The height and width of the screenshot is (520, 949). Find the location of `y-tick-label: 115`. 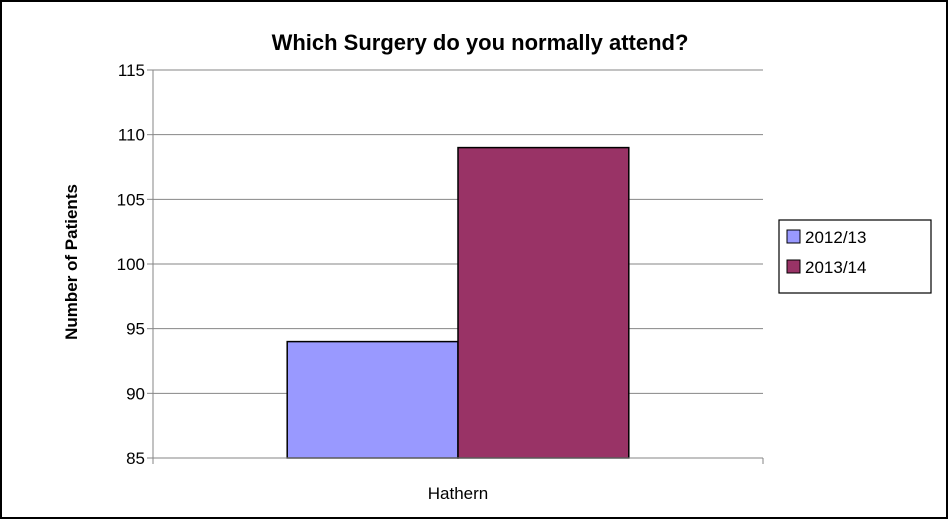

y-tick-label: 115 is located at coordinates (131, 70).